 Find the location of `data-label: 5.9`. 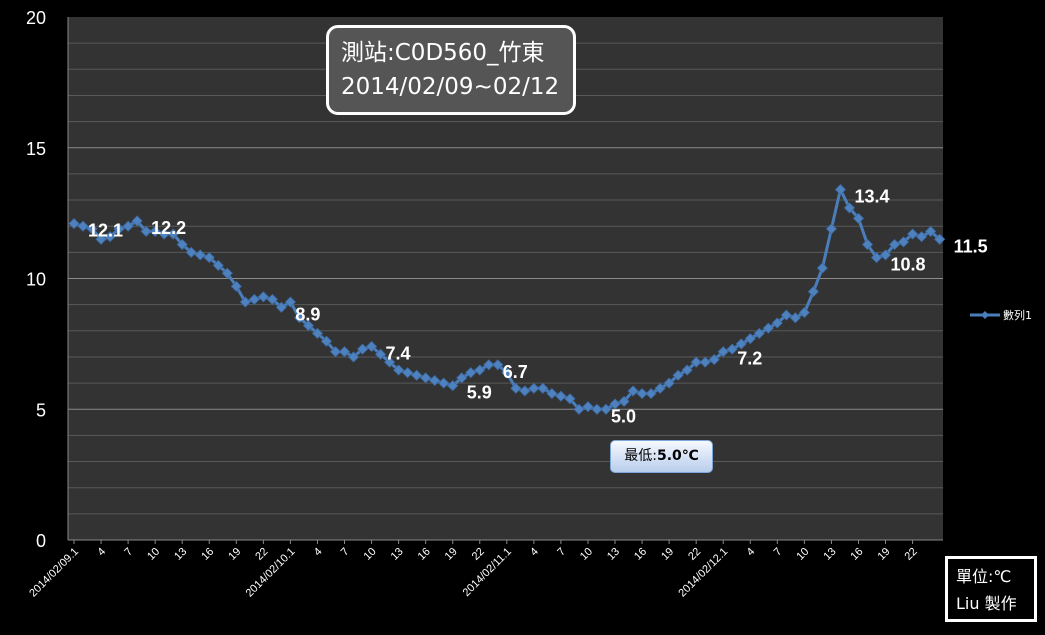

data-label: 5.9 is located at coordinates (479, 393).